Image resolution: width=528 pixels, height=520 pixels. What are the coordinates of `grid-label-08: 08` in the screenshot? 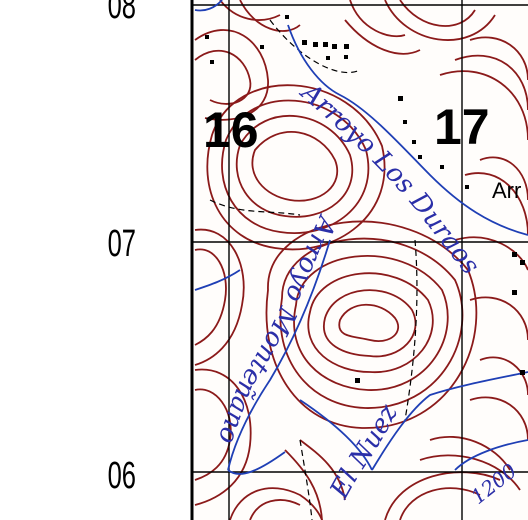 It's located at (122, 13).